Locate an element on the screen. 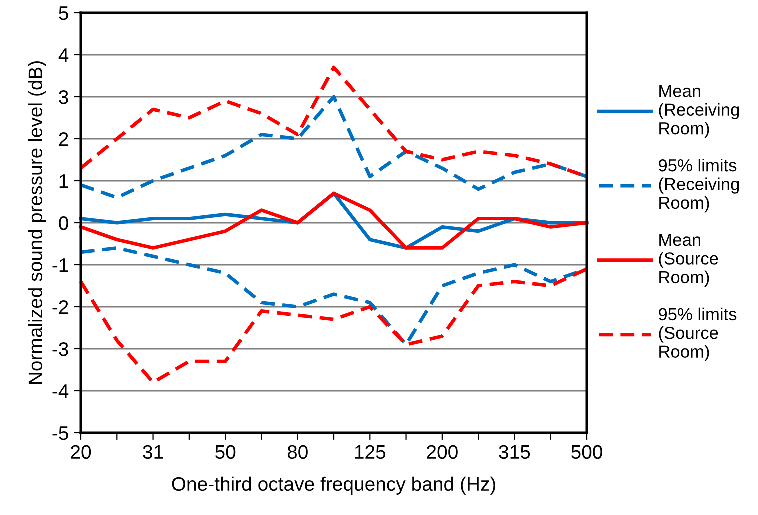 The height and width of the screenshot is (515, 758). y-axis-title: Normalized sound pressure level (dB) is located at coordinates (37, 223).